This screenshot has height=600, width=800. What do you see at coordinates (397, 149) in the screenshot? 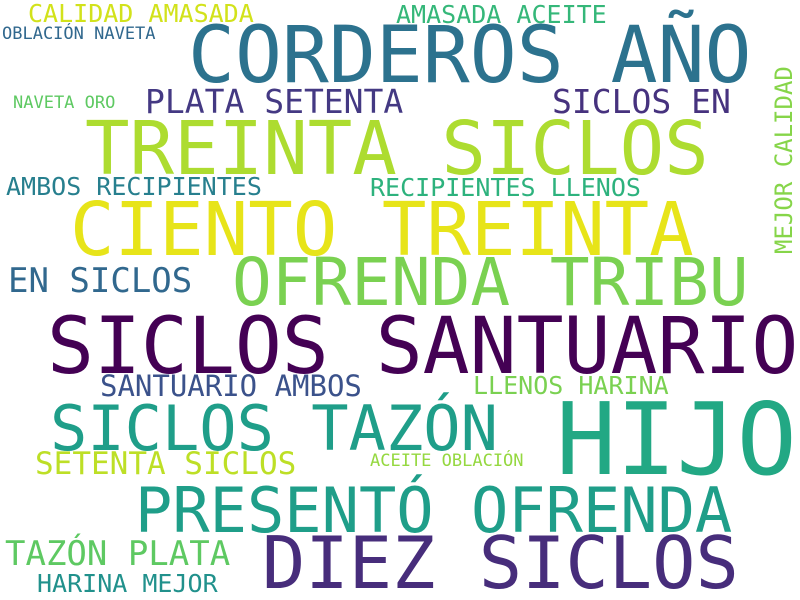
I see `word-treinta-siclos: TREINTA SICLOS` at bounding box center [397, 149].